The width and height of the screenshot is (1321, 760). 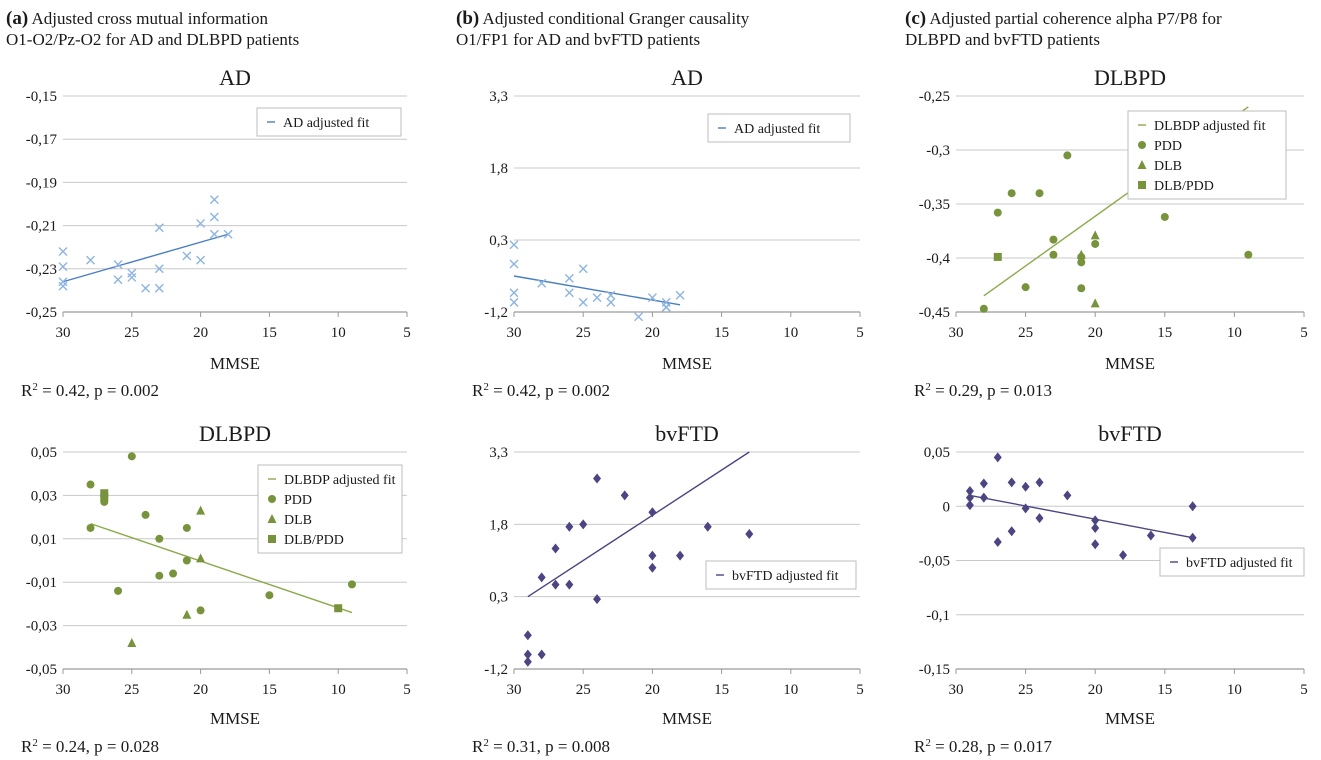 I want to click on panel-b-title-line1: Adjusted conditional Granger causality, so click(x=616, y=18).